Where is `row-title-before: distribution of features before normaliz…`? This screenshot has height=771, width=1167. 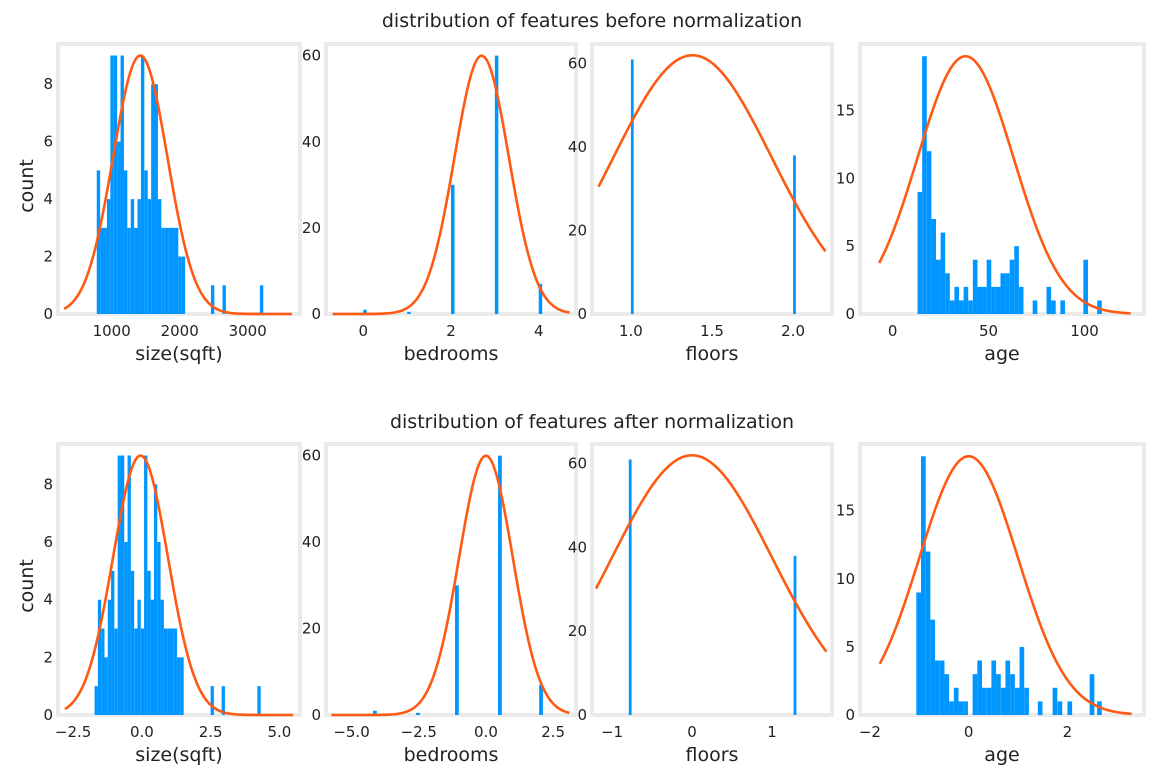
row-title-before: distribution of features before normaliz… is located at coordinates (592, 21).